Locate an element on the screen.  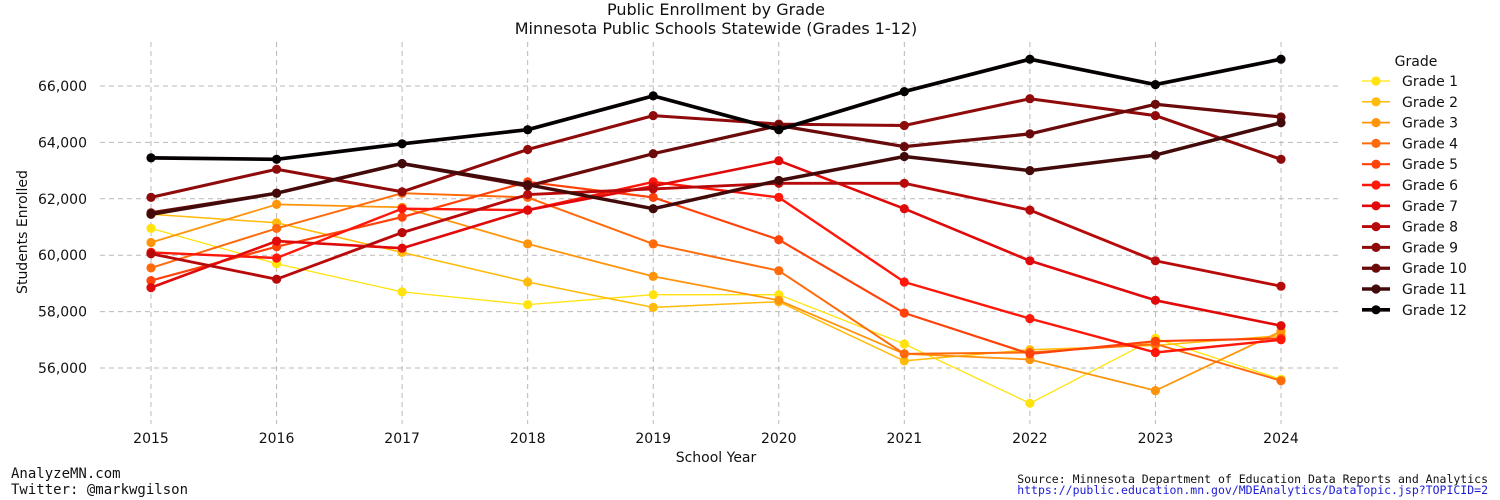
y-tick-label: 64,000 is located at coordinates (62, 143).